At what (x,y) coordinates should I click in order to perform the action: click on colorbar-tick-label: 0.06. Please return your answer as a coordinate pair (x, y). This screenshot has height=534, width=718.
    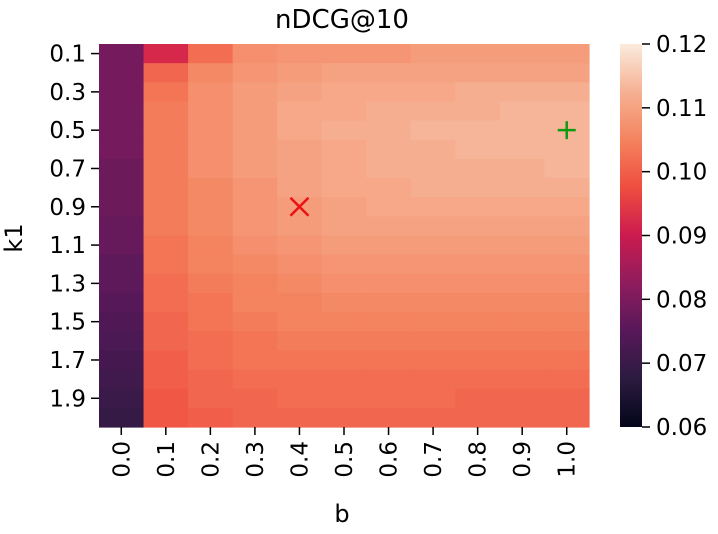
    Looking at the image, I should click on (681, 428).